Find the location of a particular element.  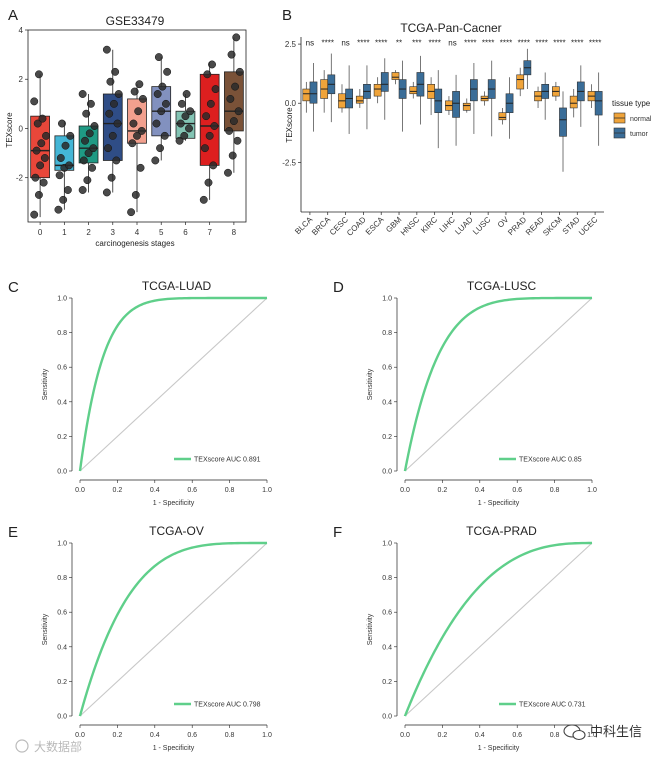

wechat-icon-bubble is located at coordinates (579, 735).